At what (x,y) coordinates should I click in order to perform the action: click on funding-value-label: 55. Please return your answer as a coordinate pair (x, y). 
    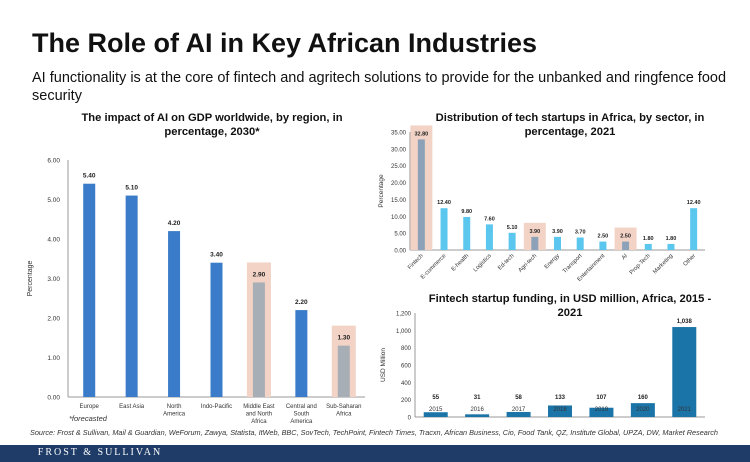
    Looking at the image, I should click on (435, 398).